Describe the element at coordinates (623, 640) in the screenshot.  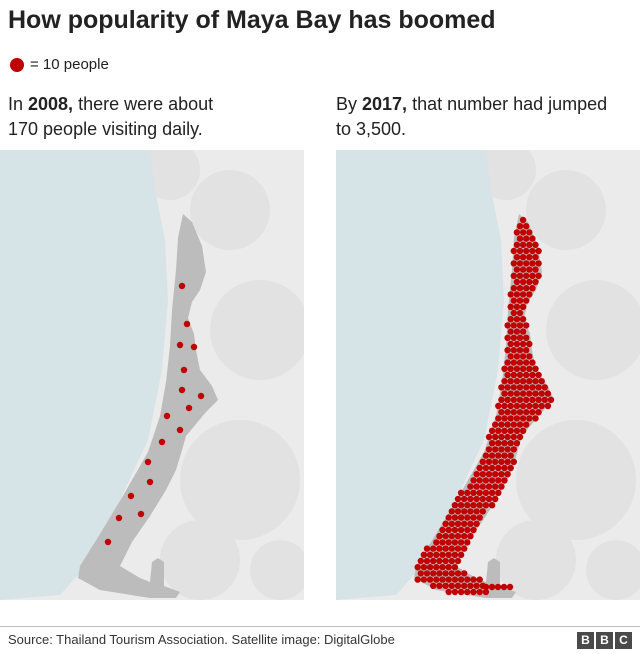
I see `bbc-logo-letter: C` at that location.